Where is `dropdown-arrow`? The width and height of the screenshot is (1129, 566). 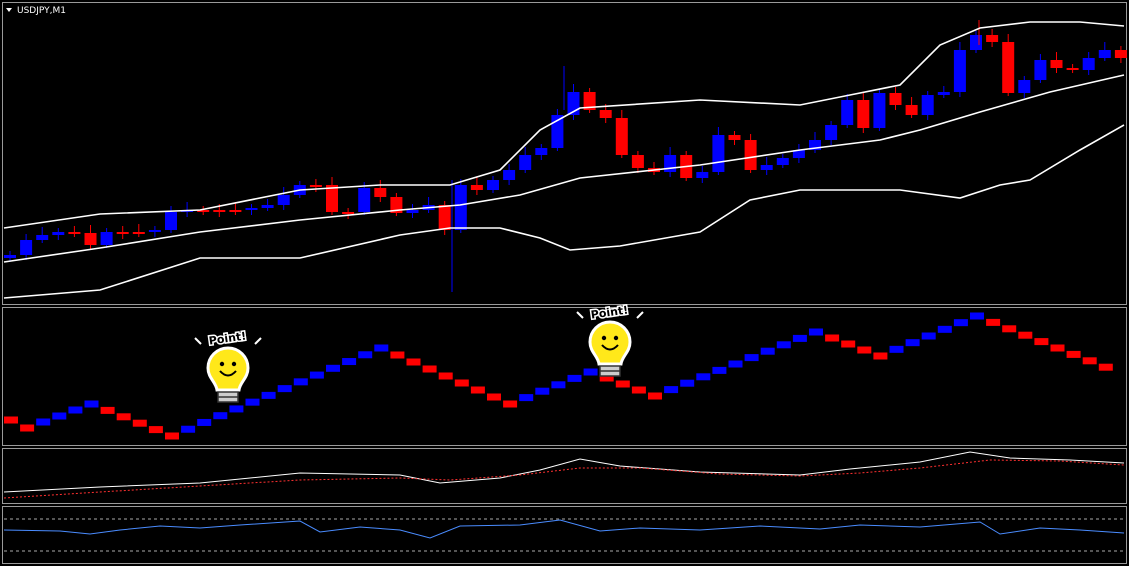 dropdown-arrow is located at coordinates (9, 10).